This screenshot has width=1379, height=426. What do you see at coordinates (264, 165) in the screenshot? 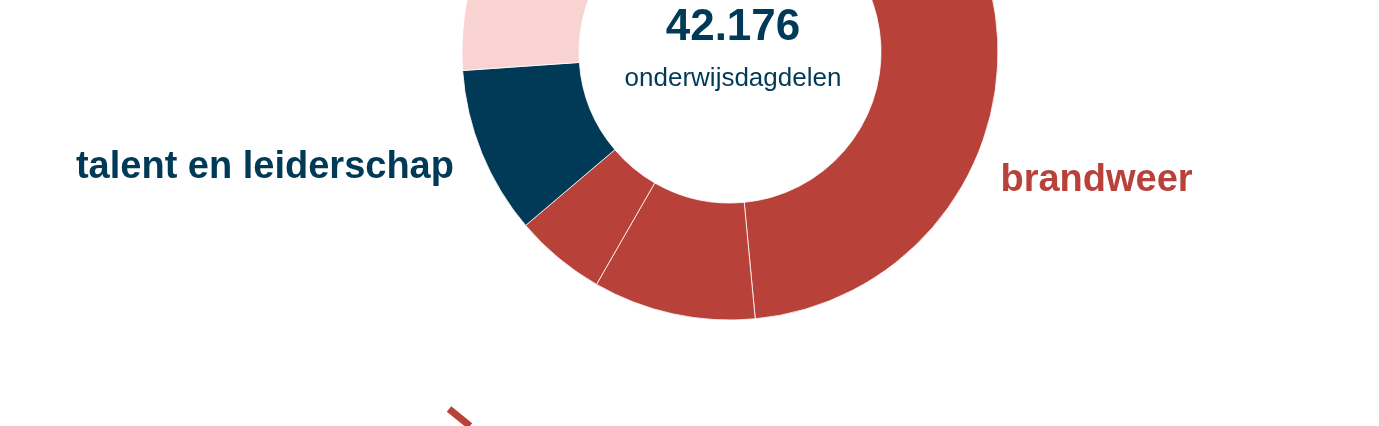
I see `slice-label: talent en leiderschap` at bounding box center [264, 165].